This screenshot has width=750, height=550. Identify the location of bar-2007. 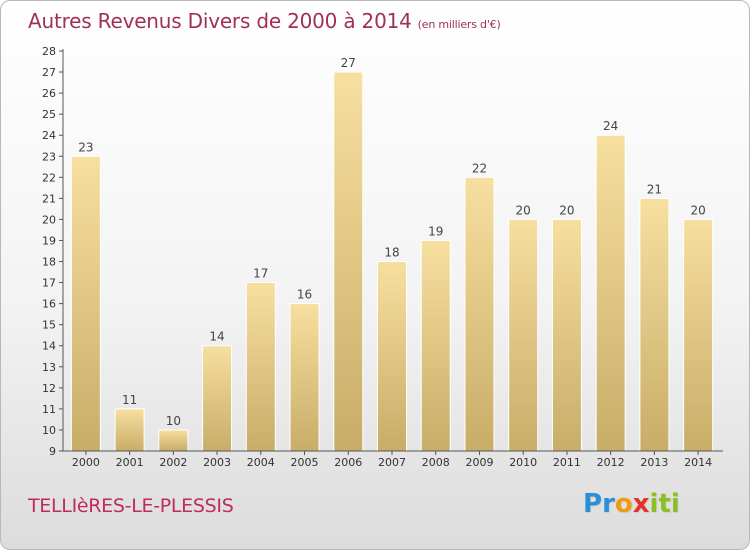
(392, 356).